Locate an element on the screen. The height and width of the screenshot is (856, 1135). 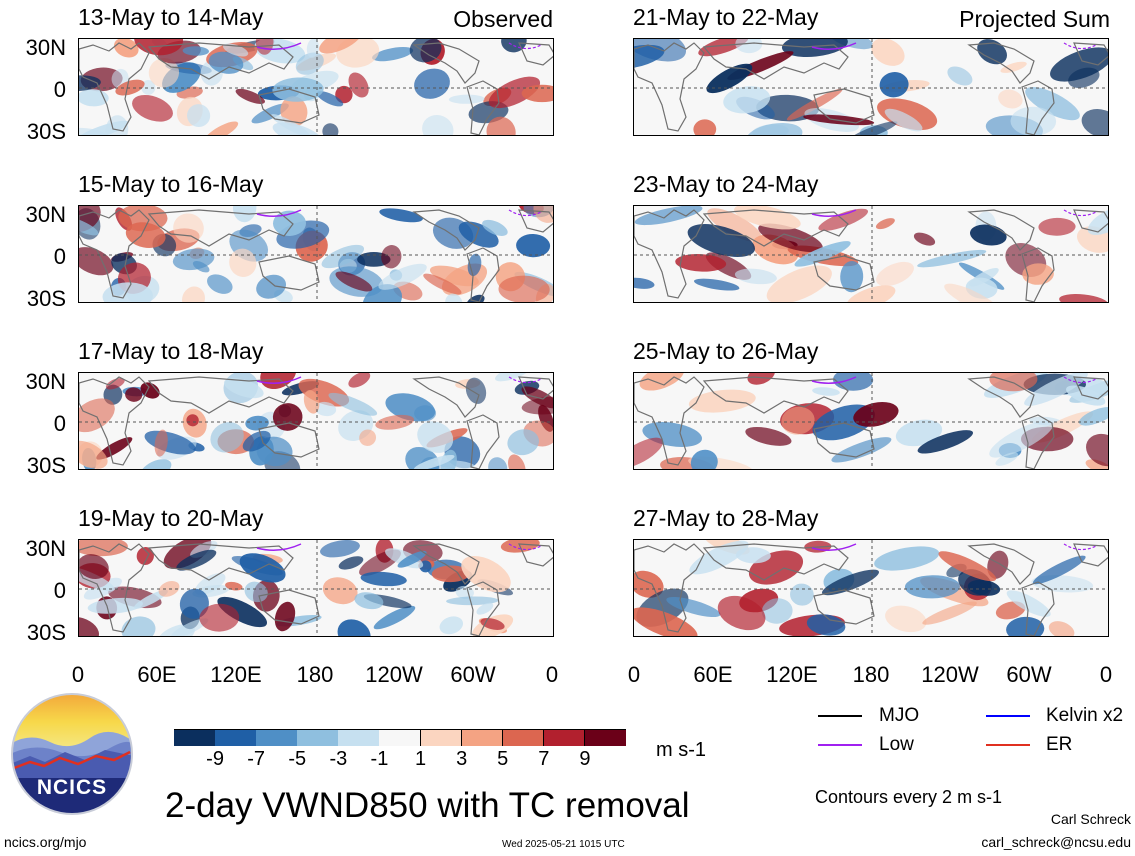
lon-label: 180 is located at coordinates (315, 674).